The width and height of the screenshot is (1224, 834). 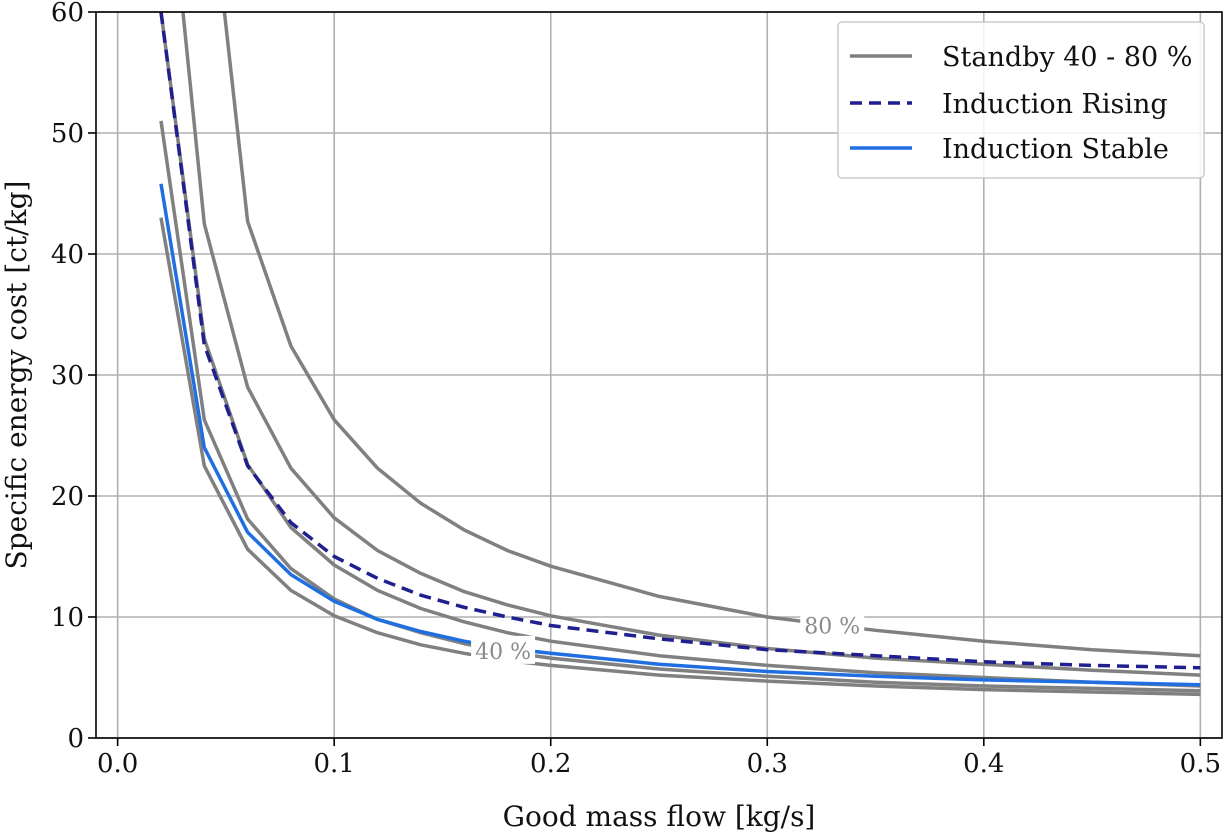 What do you see at coordinates (1055, 104) in the screenshot?
I see `legend-label-induction-rising: Induction Rising` at bounding box center [1055, 104].